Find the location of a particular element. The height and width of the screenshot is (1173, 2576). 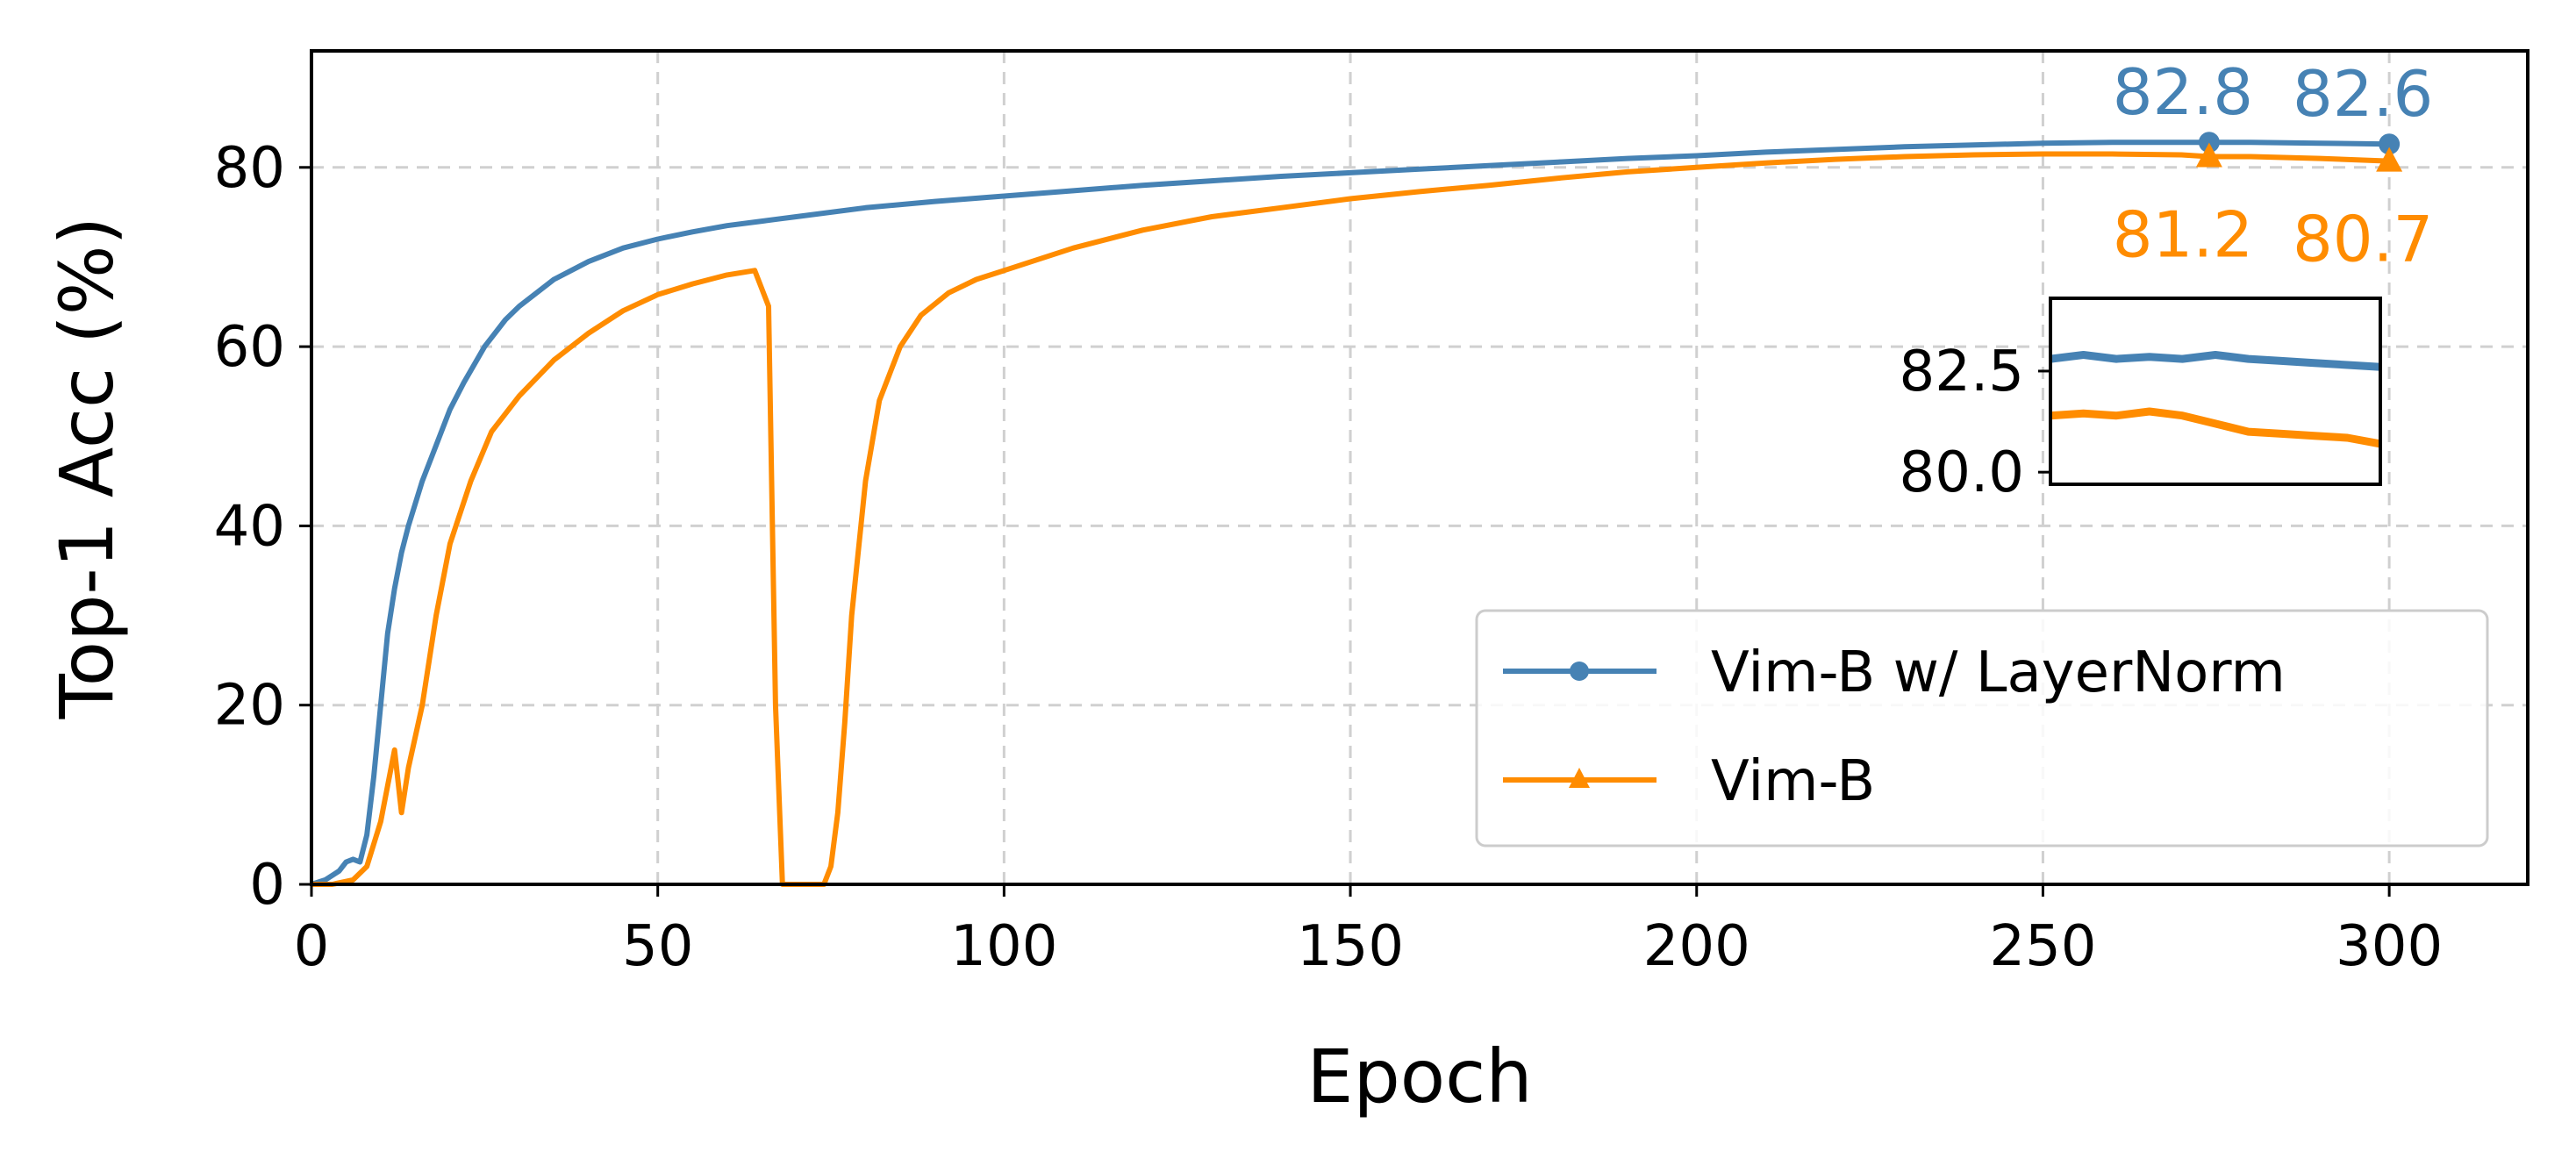

x-tick-label: 150 is located at coordinates (1350, 946).